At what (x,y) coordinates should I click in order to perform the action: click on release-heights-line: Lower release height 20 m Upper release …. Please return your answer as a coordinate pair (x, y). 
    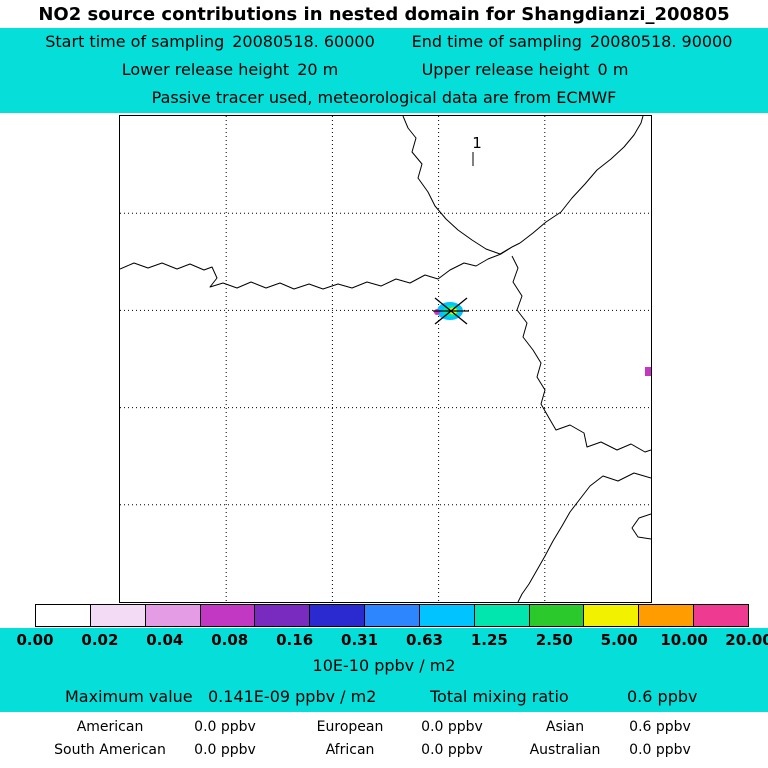
    Looking at the image, I should click on (384, 70).